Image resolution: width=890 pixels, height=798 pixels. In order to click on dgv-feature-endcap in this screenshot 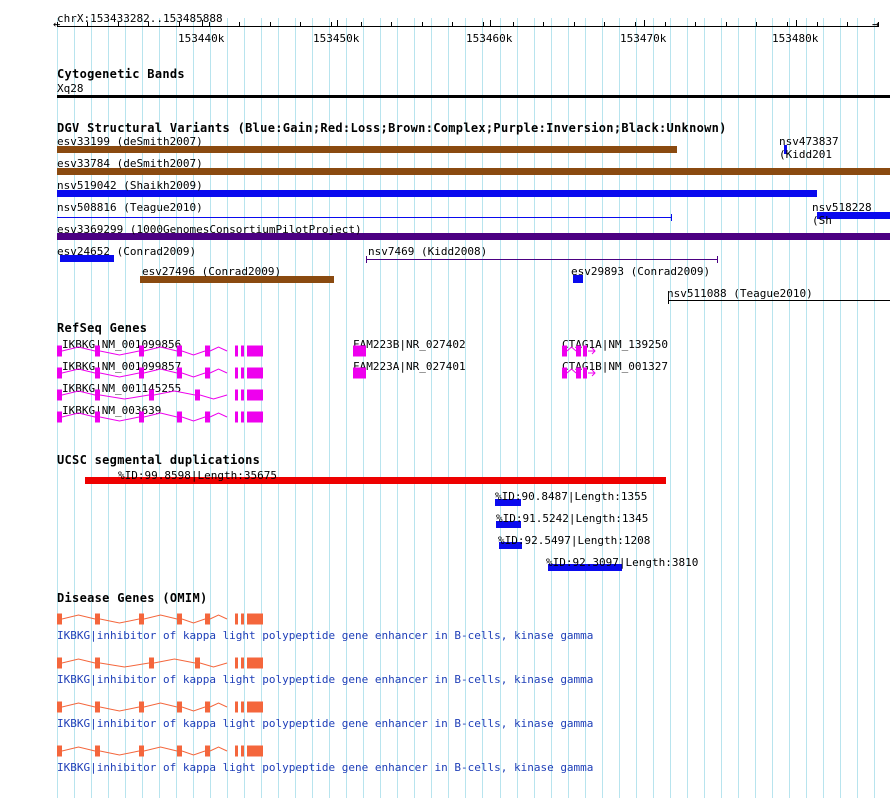, I will do `click(668, 300)`.